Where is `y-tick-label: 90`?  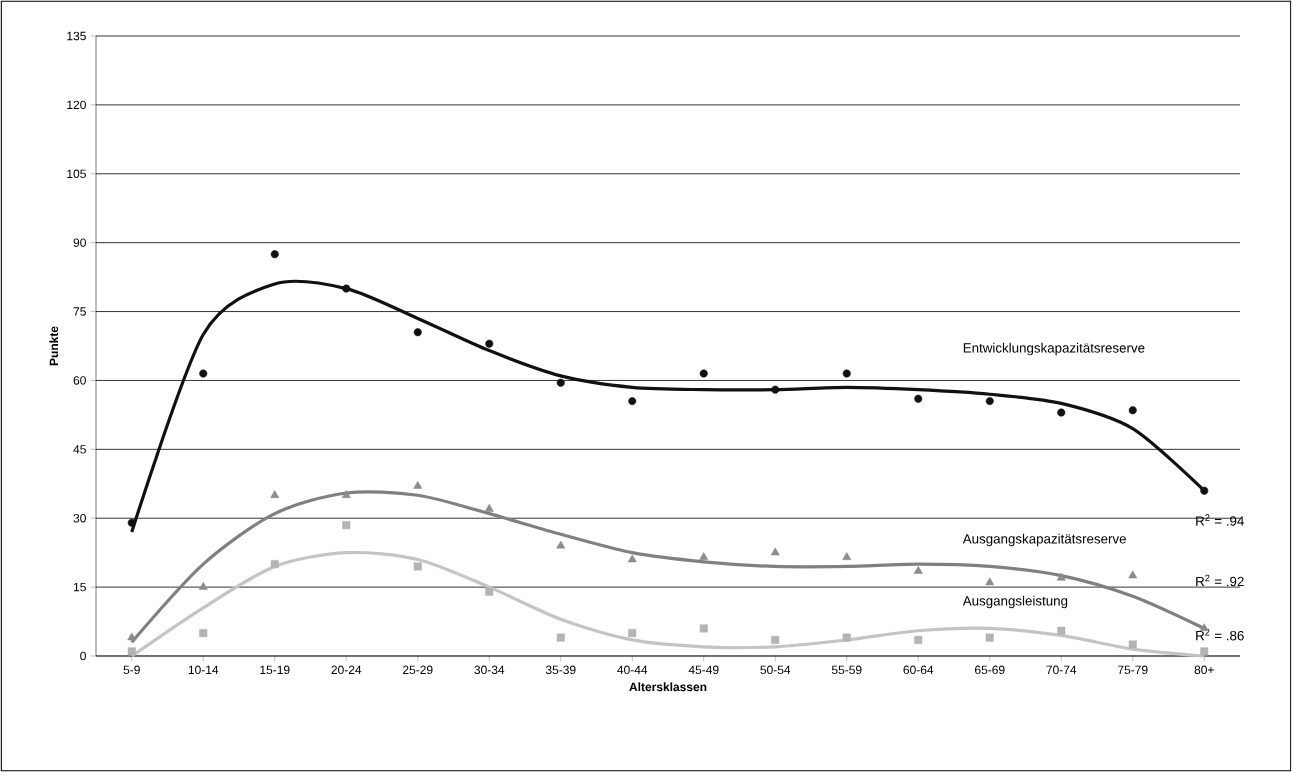
y-tick-label: 90 is located at coordinates (79, 242).